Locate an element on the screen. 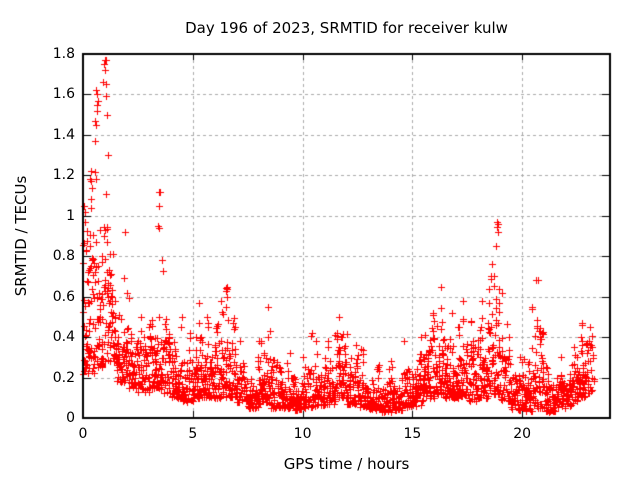 The height and width of the screenshot is (480, 640). y-tick-label: 1.4 is located at coordinates (63, 134).